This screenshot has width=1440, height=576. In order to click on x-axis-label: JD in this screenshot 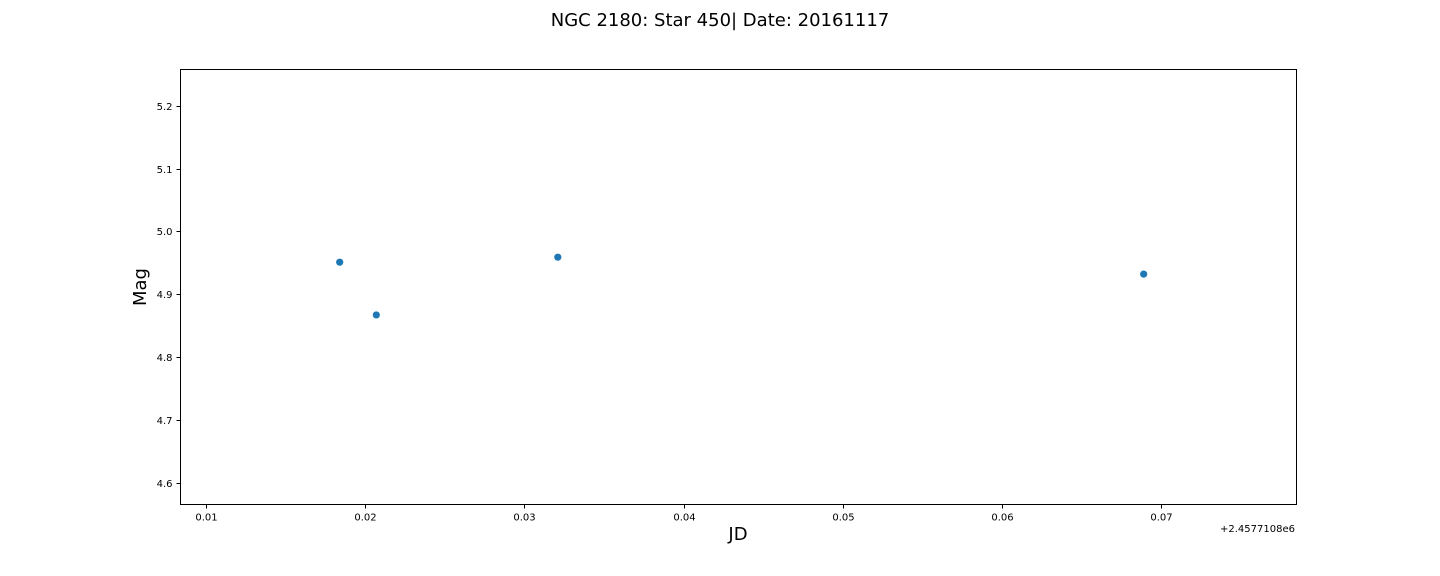, I will do `click(737, 534)`.